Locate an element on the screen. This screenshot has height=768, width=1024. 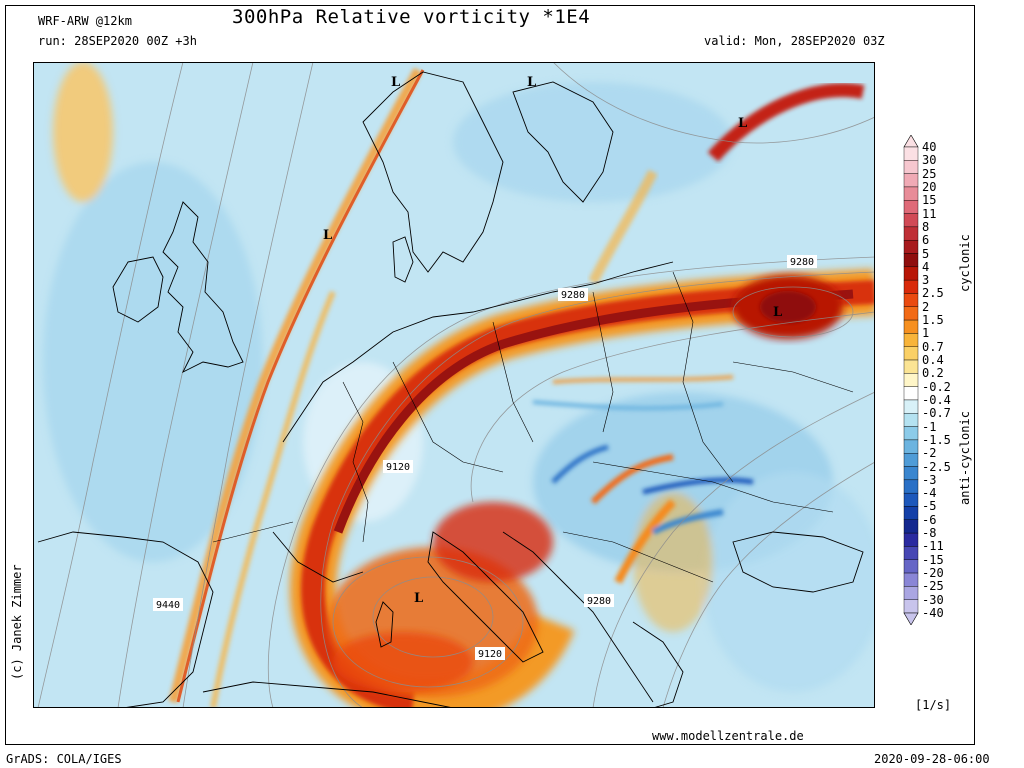
contour-9280-east: 9280 is located at coordinates (802, 261).